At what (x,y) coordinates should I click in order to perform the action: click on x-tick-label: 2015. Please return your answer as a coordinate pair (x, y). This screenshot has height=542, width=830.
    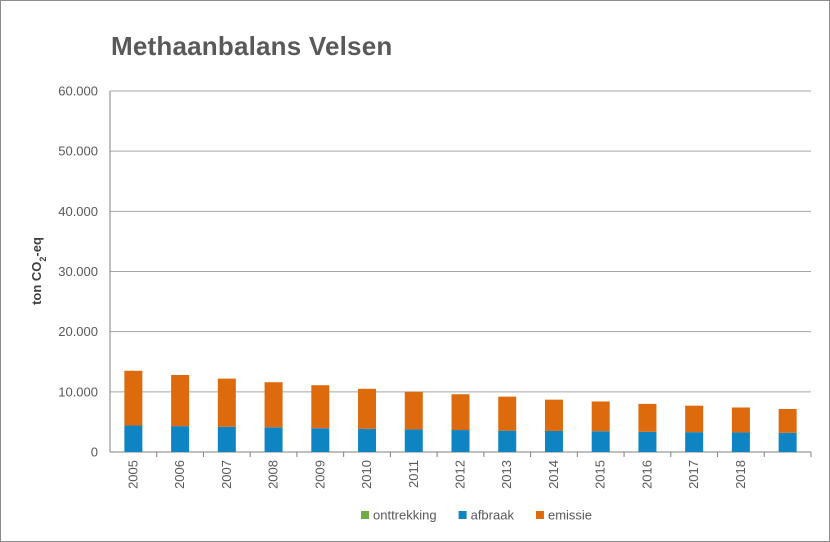
    Looking at the image, I should click on (600, 474).